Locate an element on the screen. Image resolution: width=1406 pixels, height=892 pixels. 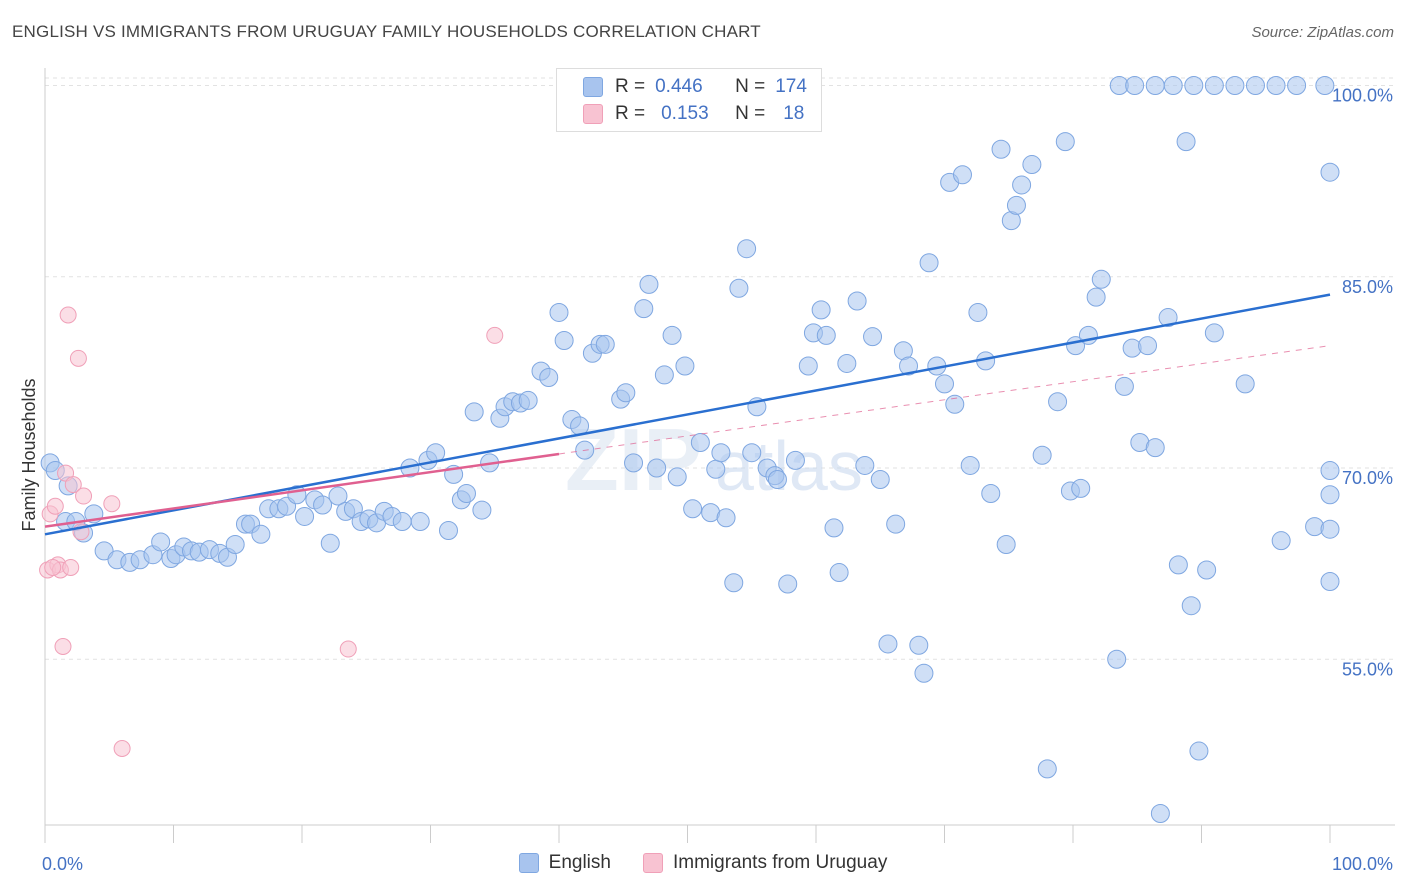
english-legend-swatch is located at coordinates (528, 863).